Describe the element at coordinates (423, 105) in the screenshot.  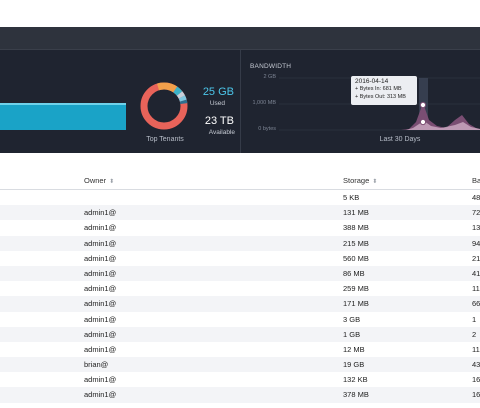
I see `bandwidth-marker-in` at that location.